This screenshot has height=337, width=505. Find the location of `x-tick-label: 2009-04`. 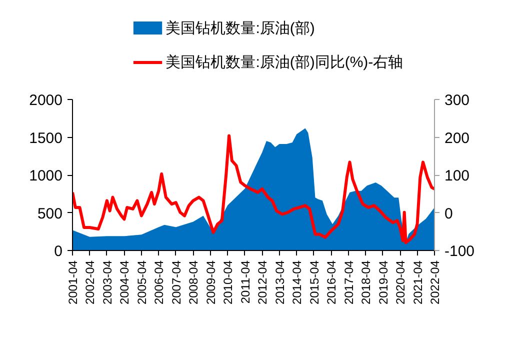

x-tick-label: 2009-04 is located at coordinates (211, 282).